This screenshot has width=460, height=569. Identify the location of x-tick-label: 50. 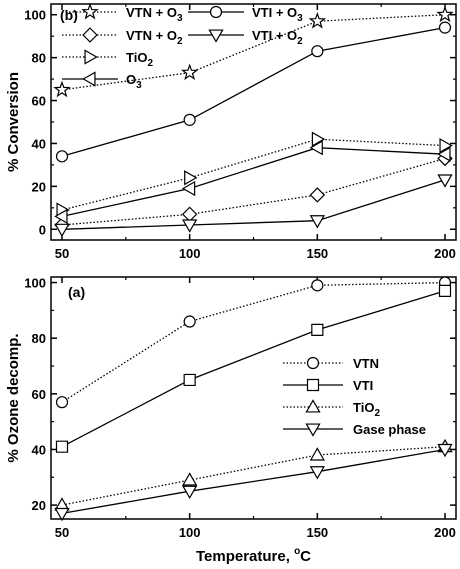
(62, 253).